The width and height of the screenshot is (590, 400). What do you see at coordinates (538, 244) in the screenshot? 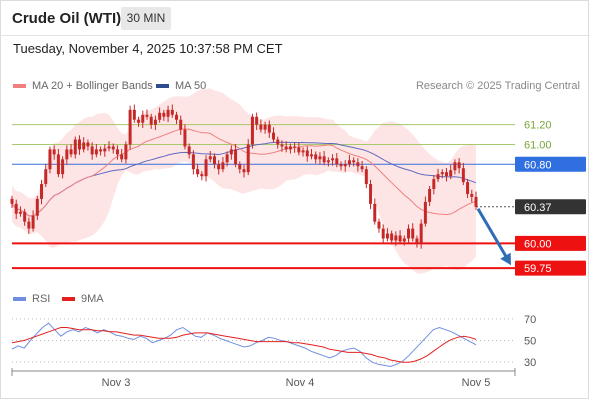
I see `level-label-60.00: 60.00` at bounding box center [538, 244].